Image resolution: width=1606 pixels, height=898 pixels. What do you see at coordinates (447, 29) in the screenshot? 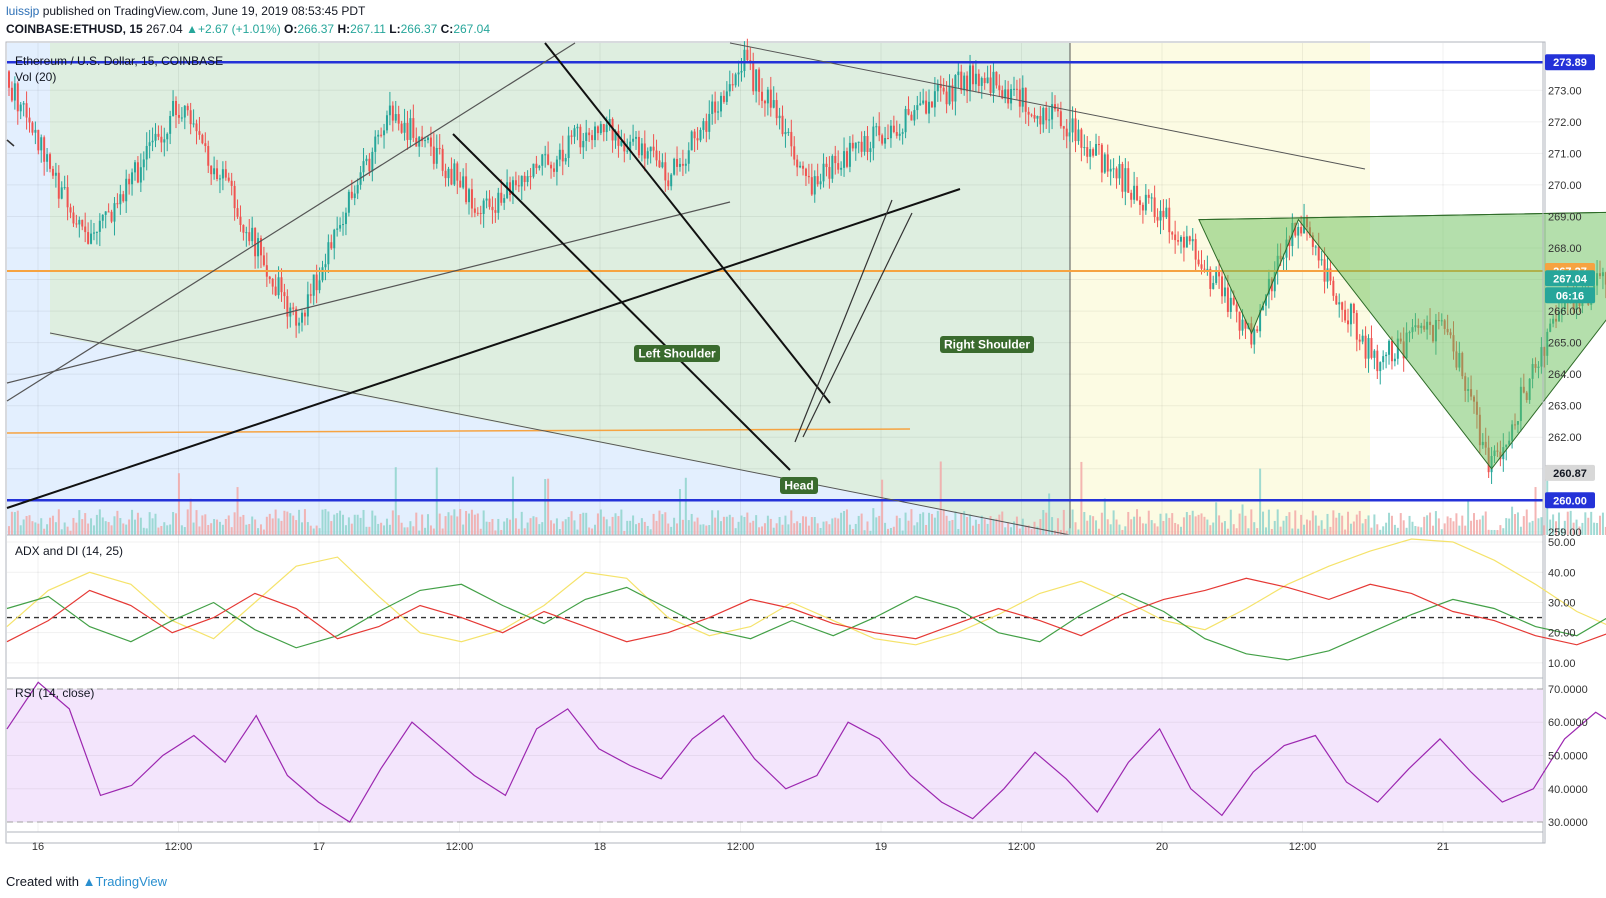
I see `close-label: C:` at bounding box center [447, 29].